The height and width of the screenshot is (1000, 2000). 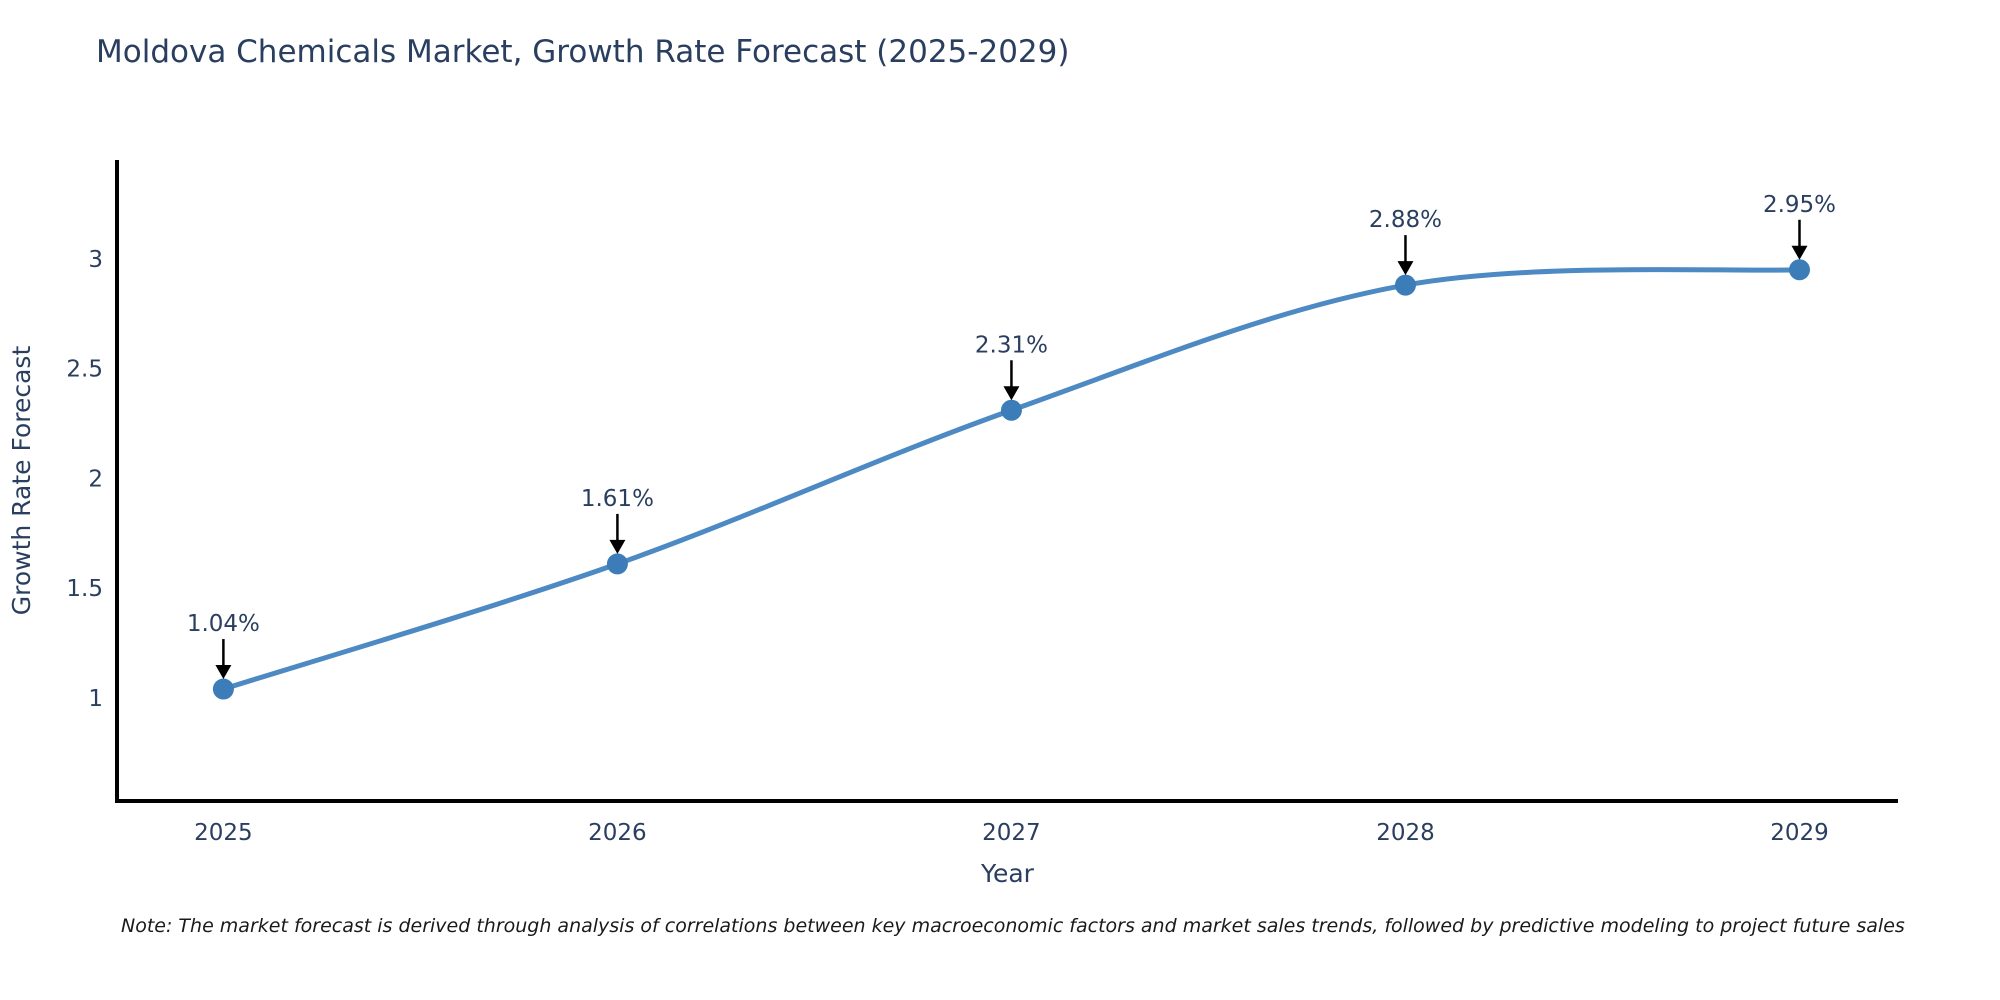 I want to click on y-axis-title: Growth Rate Forecast, so click(x=21, y=481).